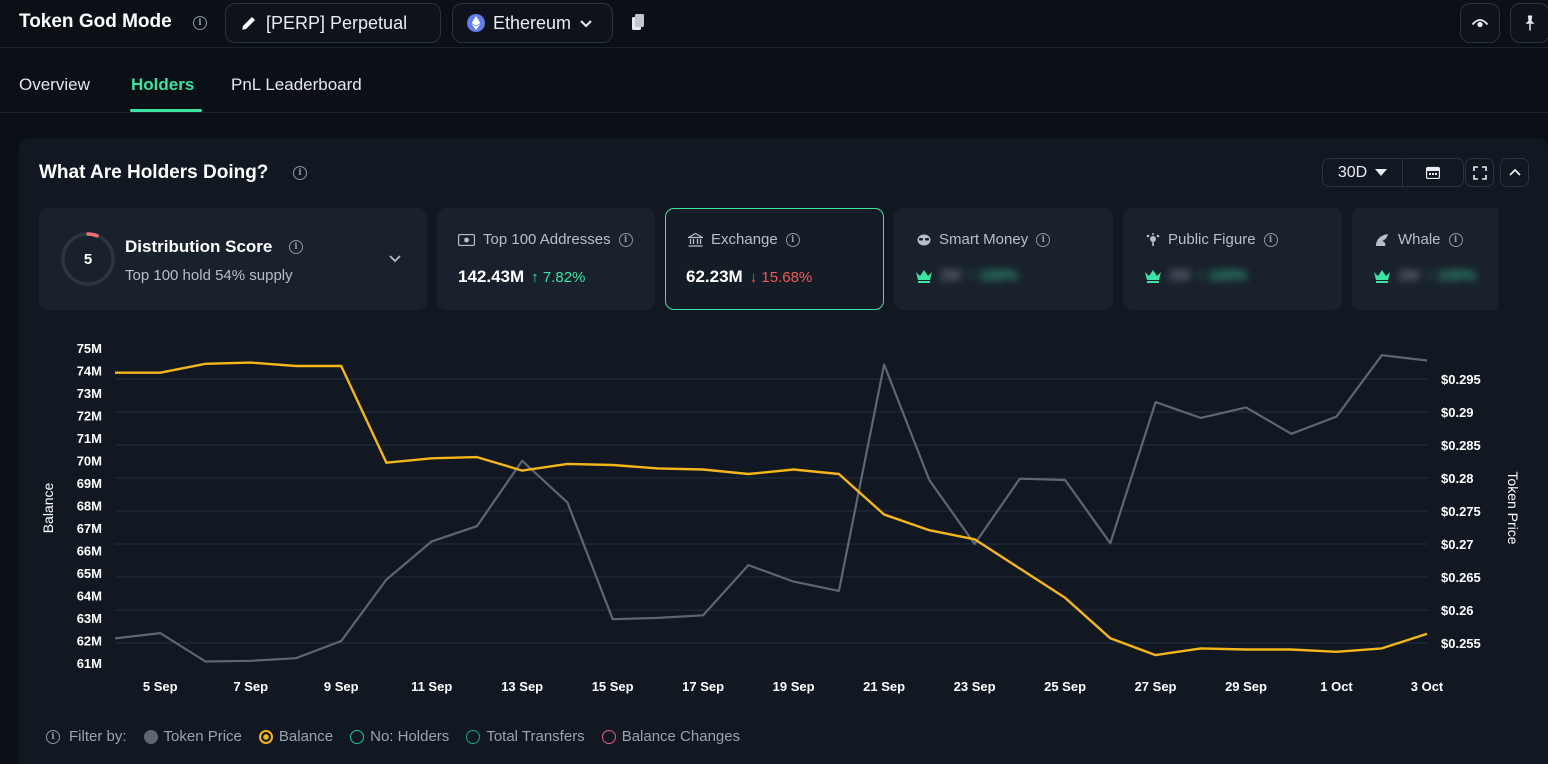 The height and width of the screenshot is (764, 1548). What do you see at coordinates (1153, 239) in the screenshot?
I see `public-figure-icon` at bounding box center [1153, 239].